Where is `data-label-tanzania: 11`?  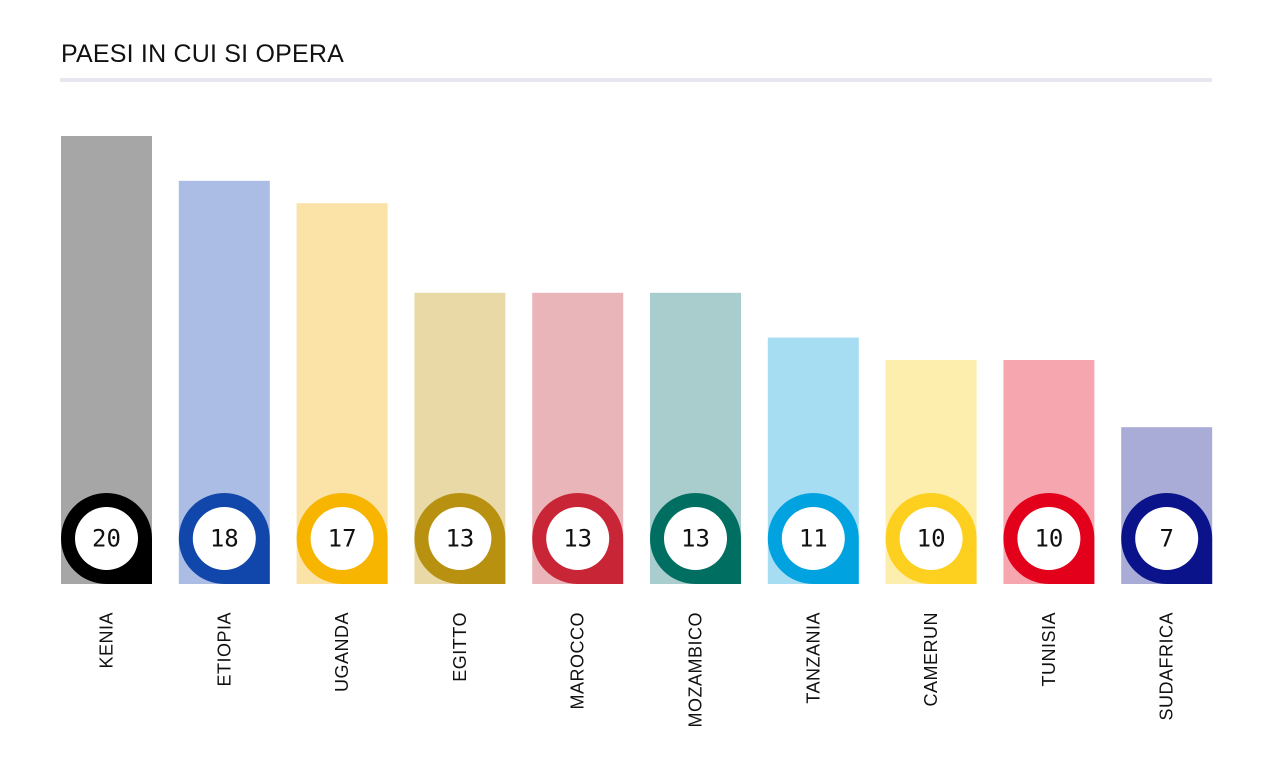 data-label-tanzania: 11 is located at coordinates (813, 539).